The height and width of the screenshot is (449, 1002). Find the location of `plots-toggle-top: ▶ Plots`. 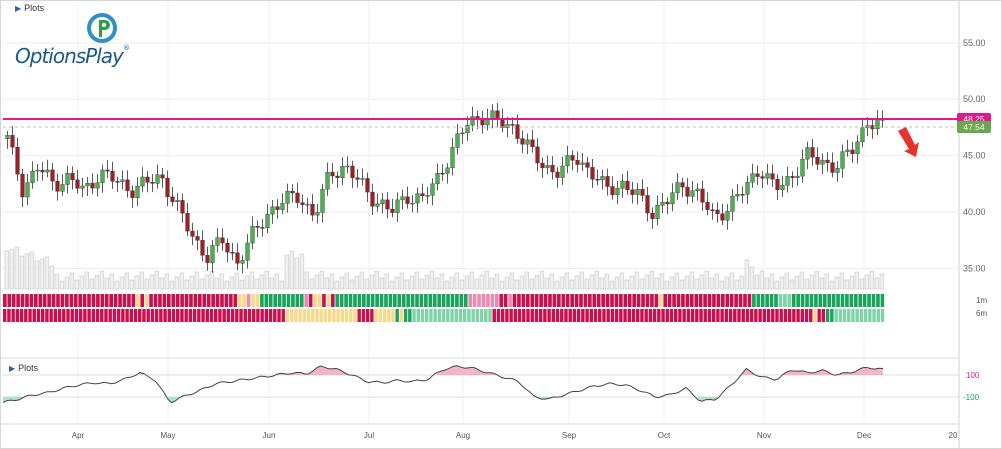

plots-toggle-top: ▶ Plots is located at coordinates (29, 8).